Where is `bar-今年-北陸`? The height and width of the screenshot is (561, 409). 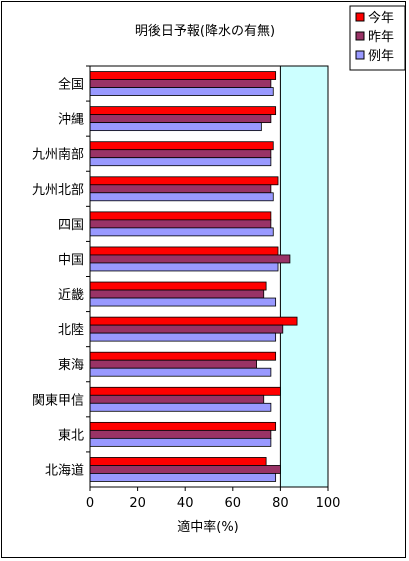 bar-今年-北陸 is located at coordinates (193, 321).